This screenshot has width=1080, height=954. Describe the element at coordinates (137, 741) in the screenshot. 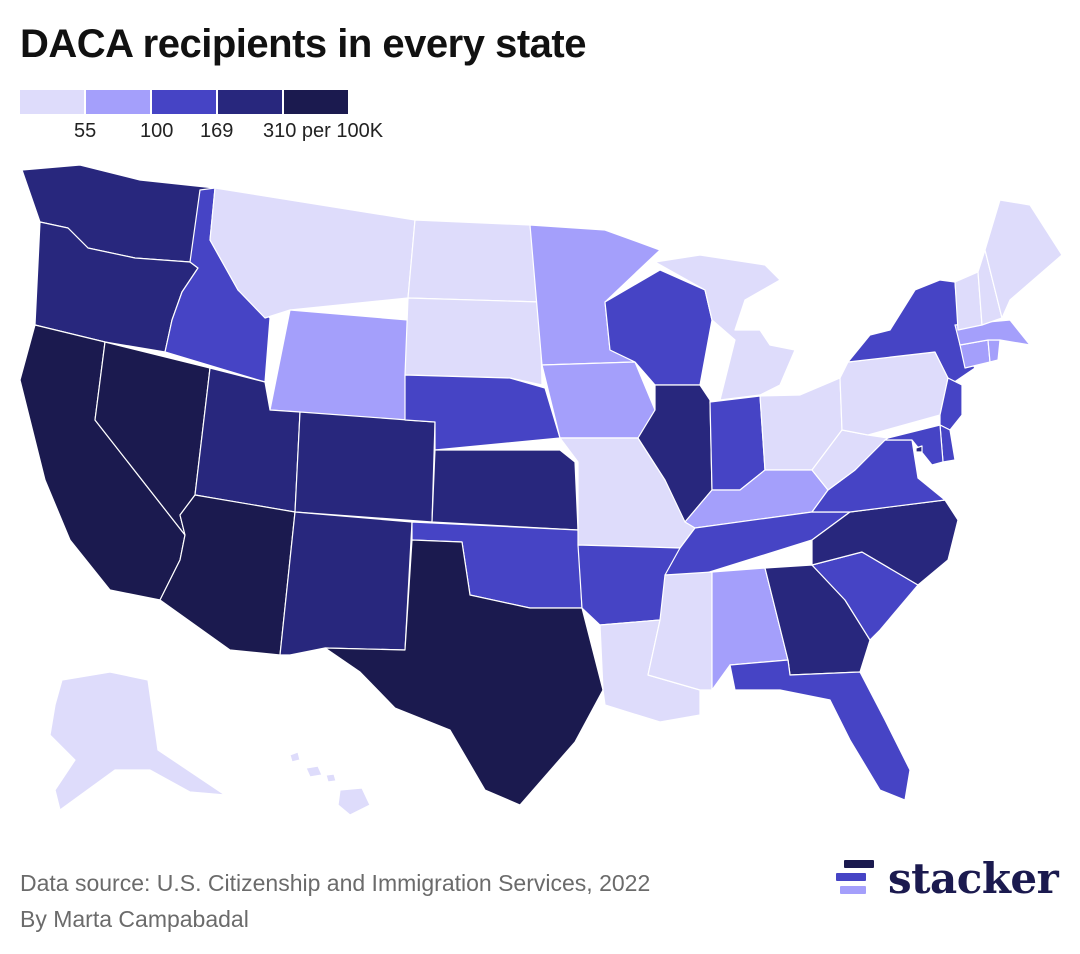

I see `state-ak` at that location.